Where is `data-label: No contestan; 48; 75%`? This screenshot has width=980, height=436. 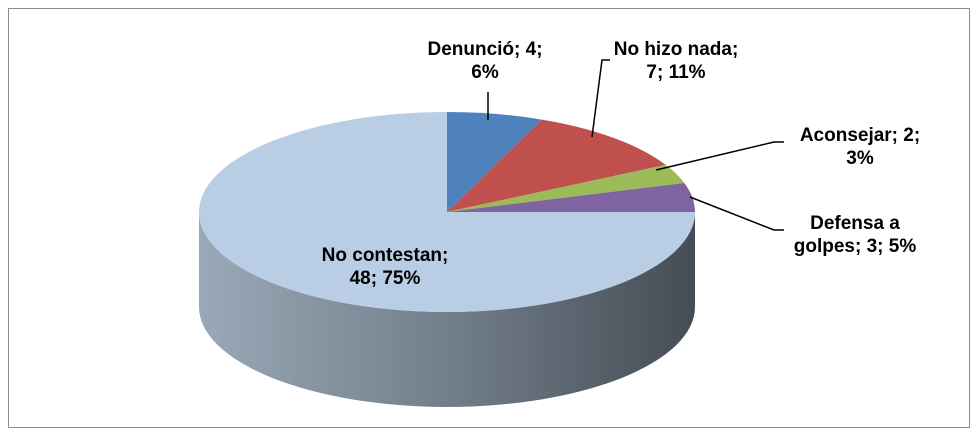 data-label: No contestan; 48; 75% is located at coordinates (385, 267).